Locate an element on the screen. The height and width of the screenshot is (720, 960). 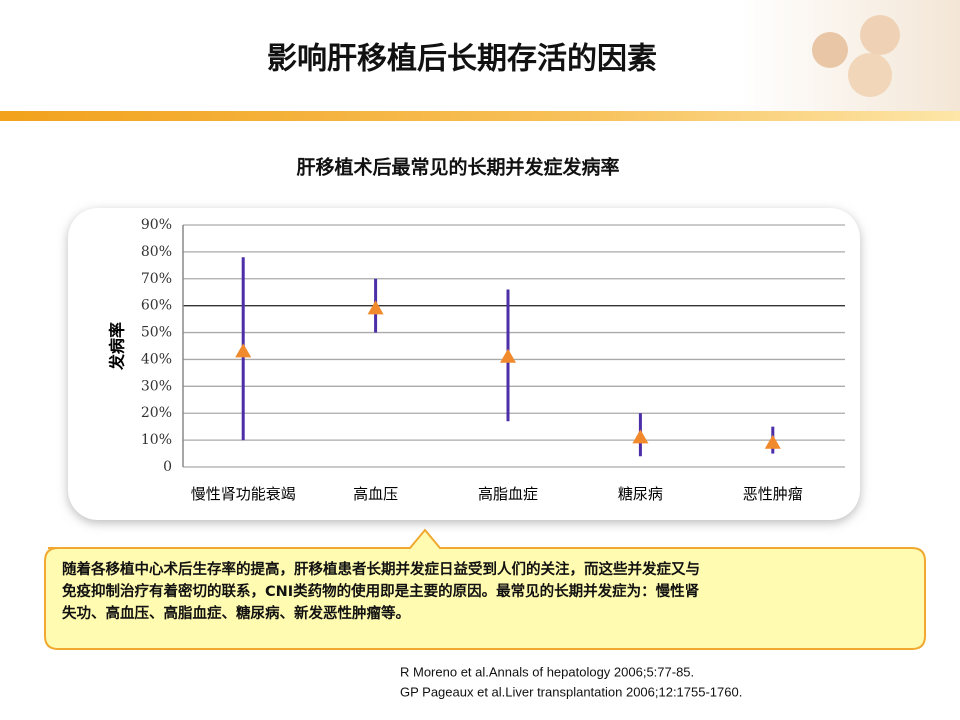
y-tick-label: 70% is located at coordinates (156, 279).